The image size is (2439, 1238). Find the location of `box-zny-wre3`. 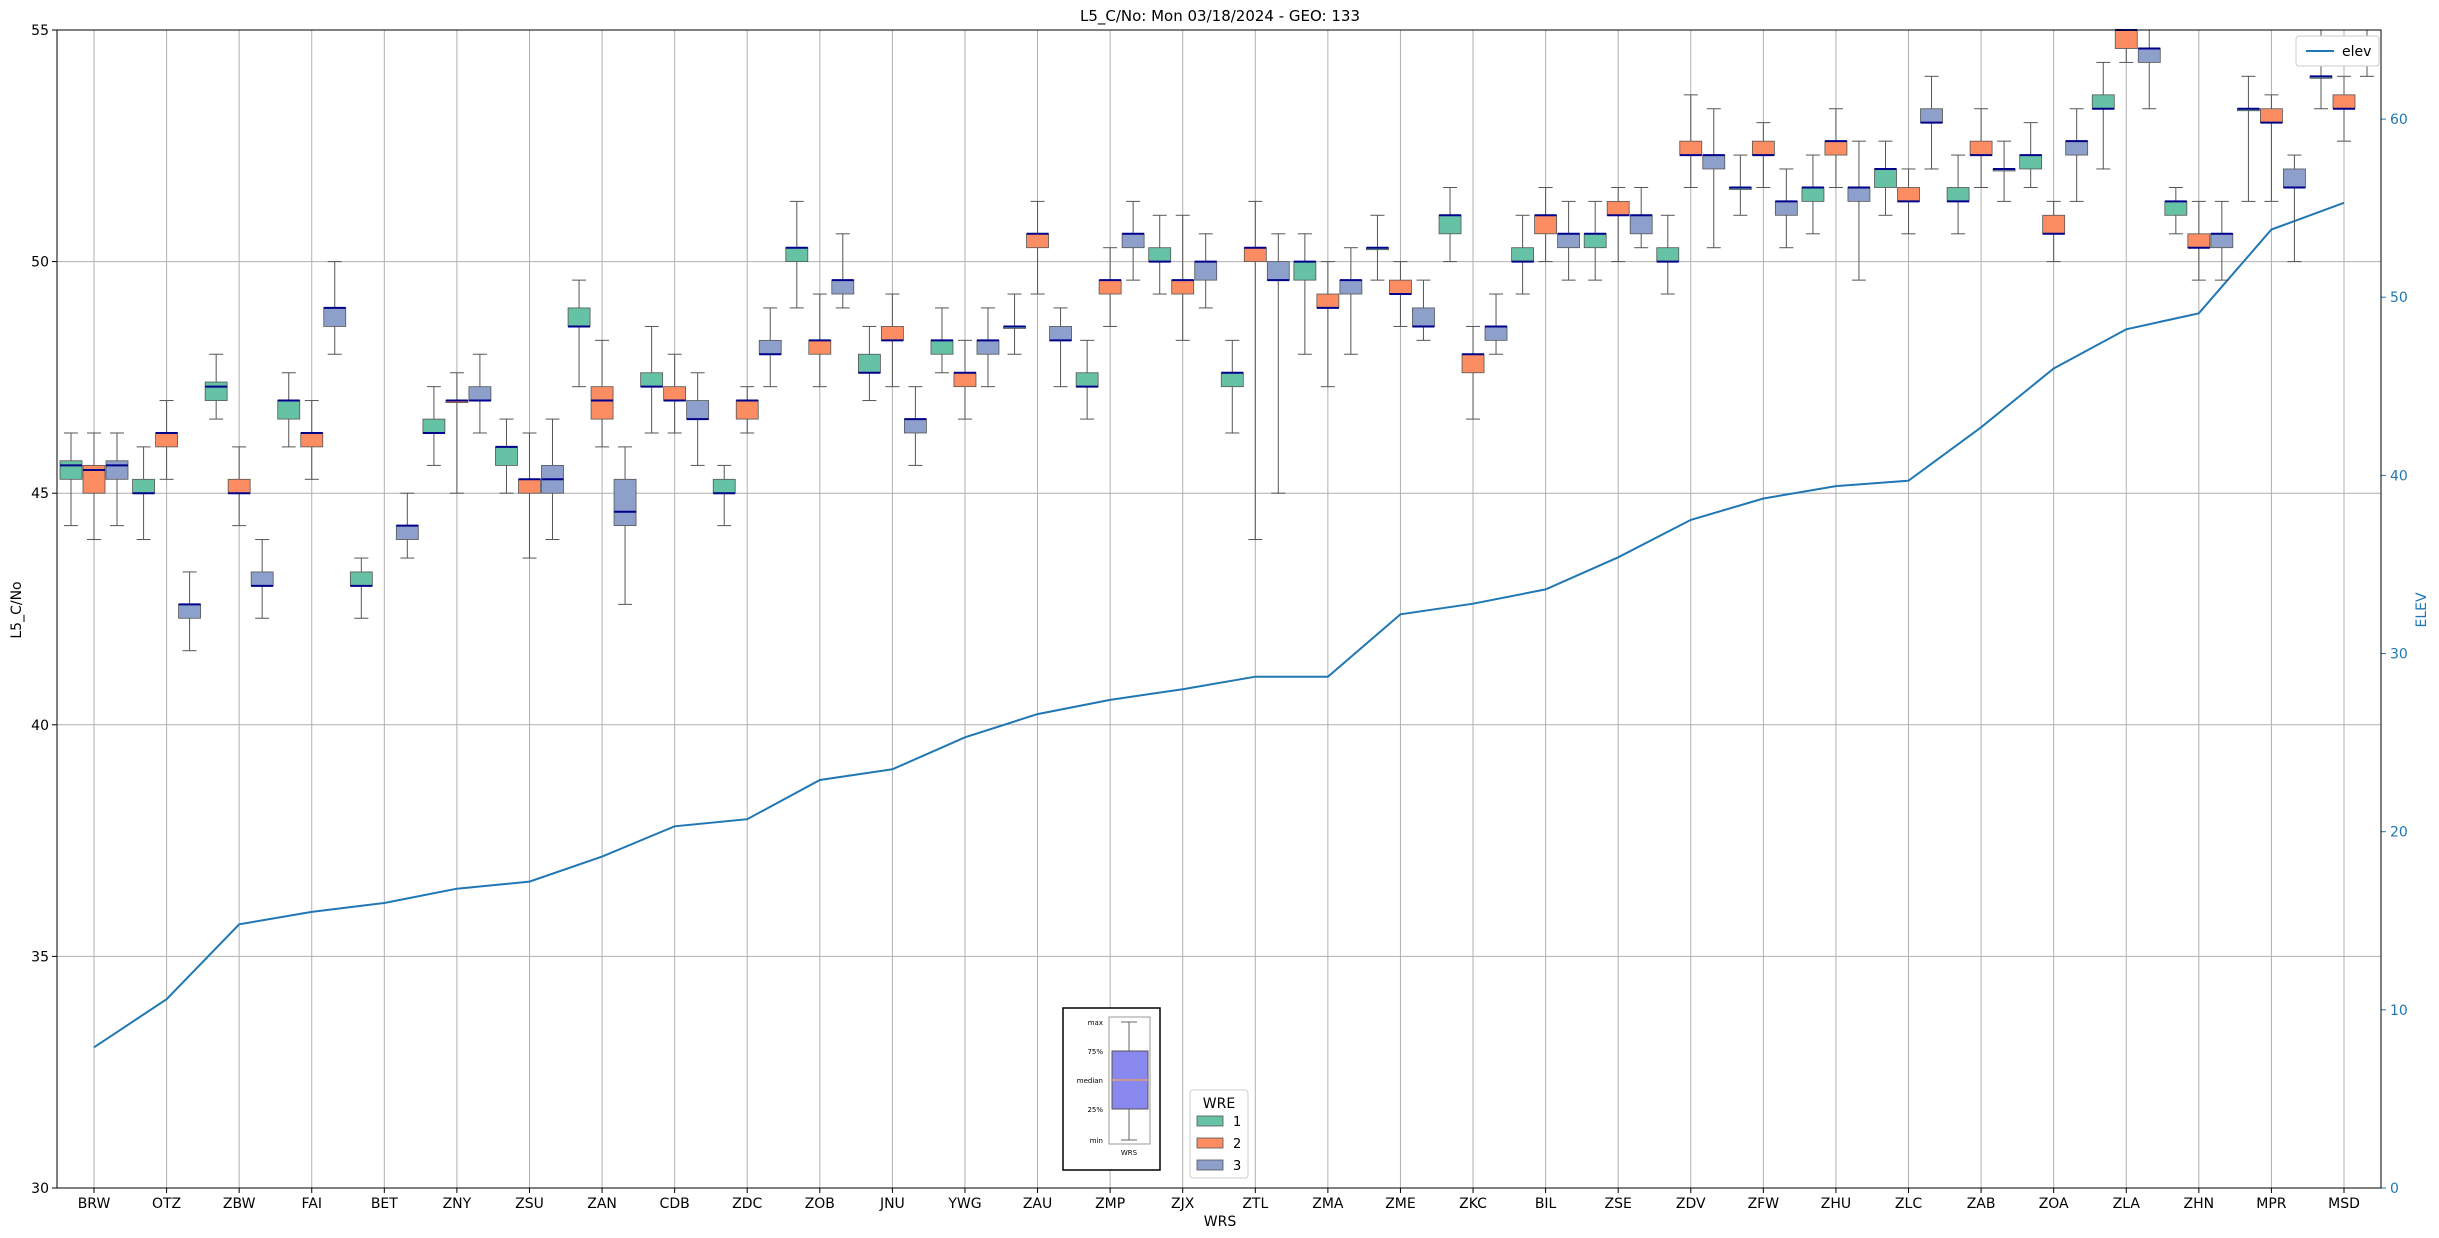

box-zny-wre3 is located at coordinates (480, 393).